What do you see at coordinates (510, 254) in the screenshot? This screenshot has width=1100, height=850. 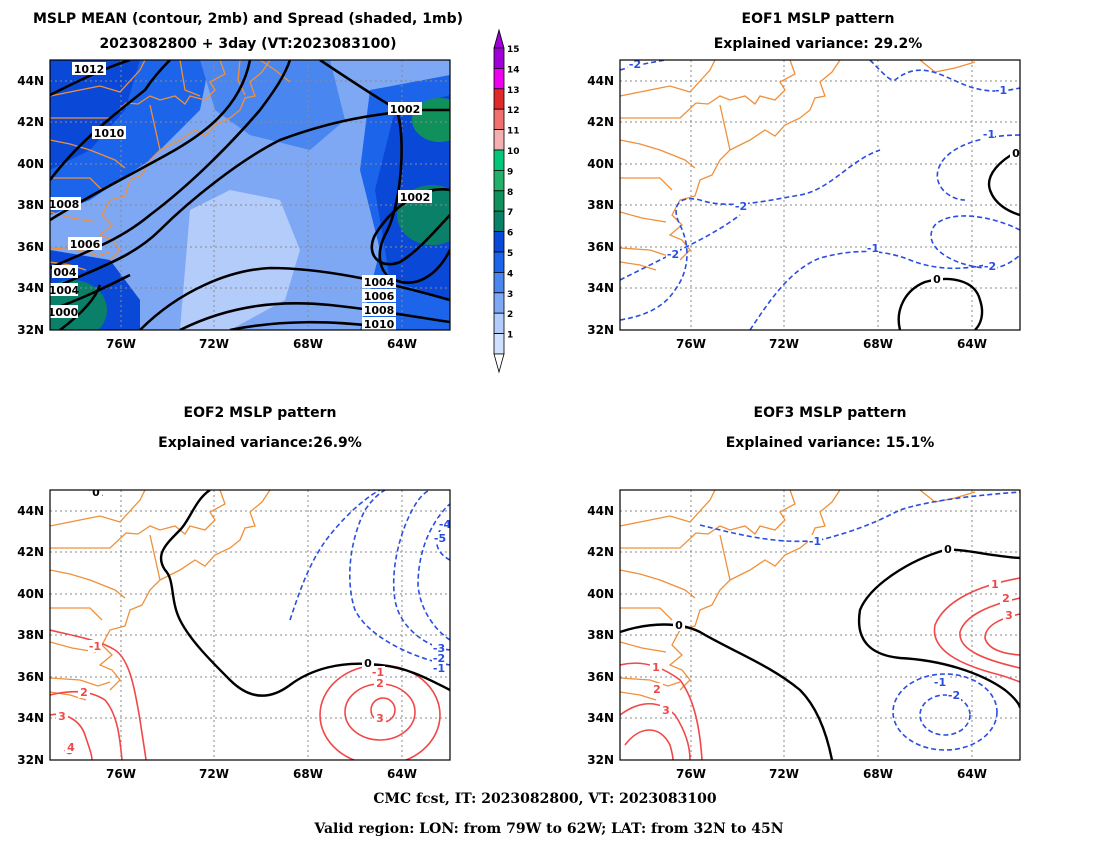 I see `colorbar-label: 5` at bounding box center [510, 254].